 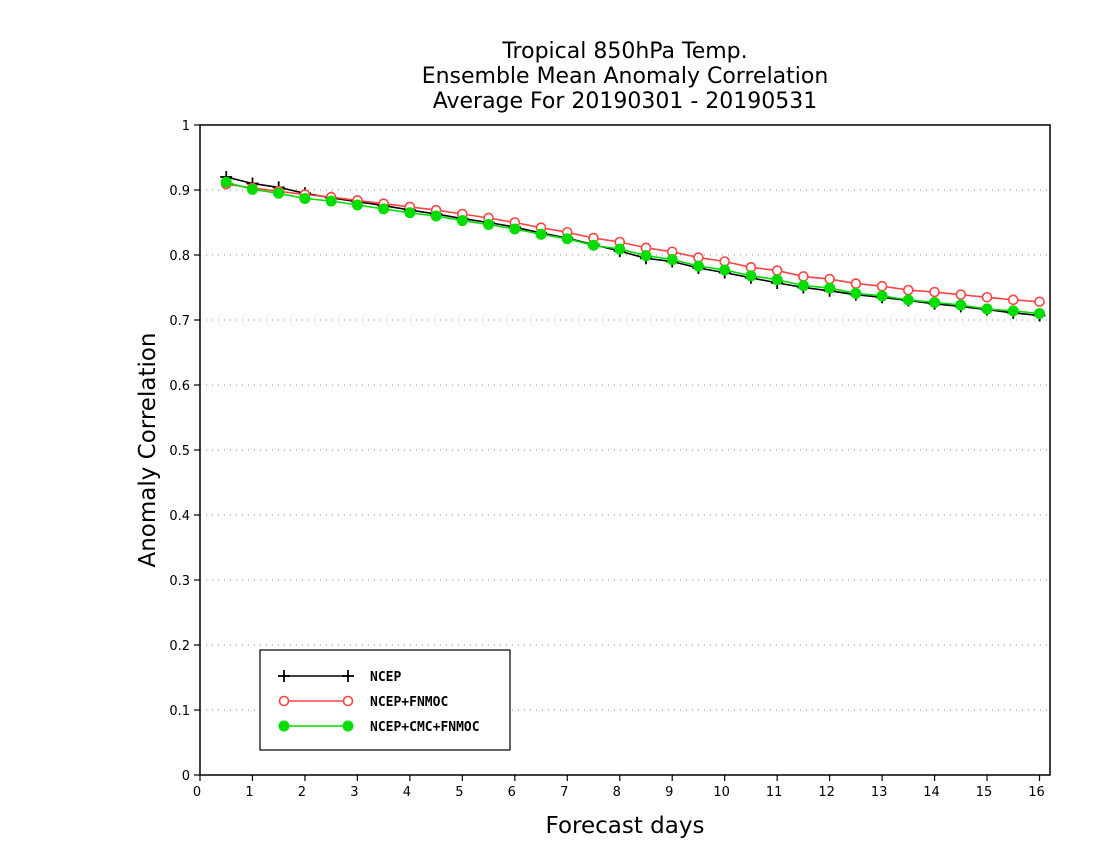 What do you see at coordinates (249, 792) in the screenshot?
I see `x-tick-label: 1` at bounding box center [249, 792].